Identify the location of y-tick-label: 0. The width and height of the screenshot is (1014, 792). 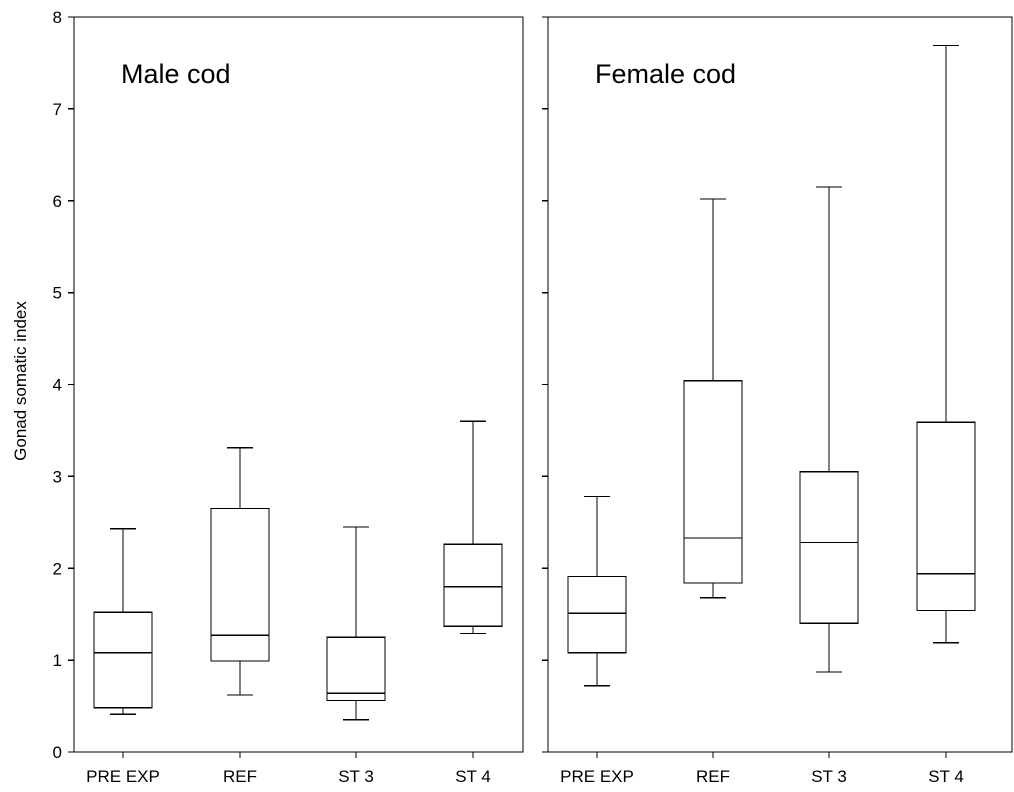
(57, 752).